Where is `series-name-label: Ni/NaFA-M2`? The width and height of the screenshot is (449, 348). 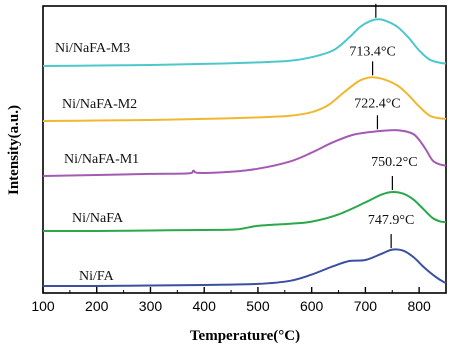 series-name-label: Ni/NaFA-M2 is located at coordinates (99, 104).